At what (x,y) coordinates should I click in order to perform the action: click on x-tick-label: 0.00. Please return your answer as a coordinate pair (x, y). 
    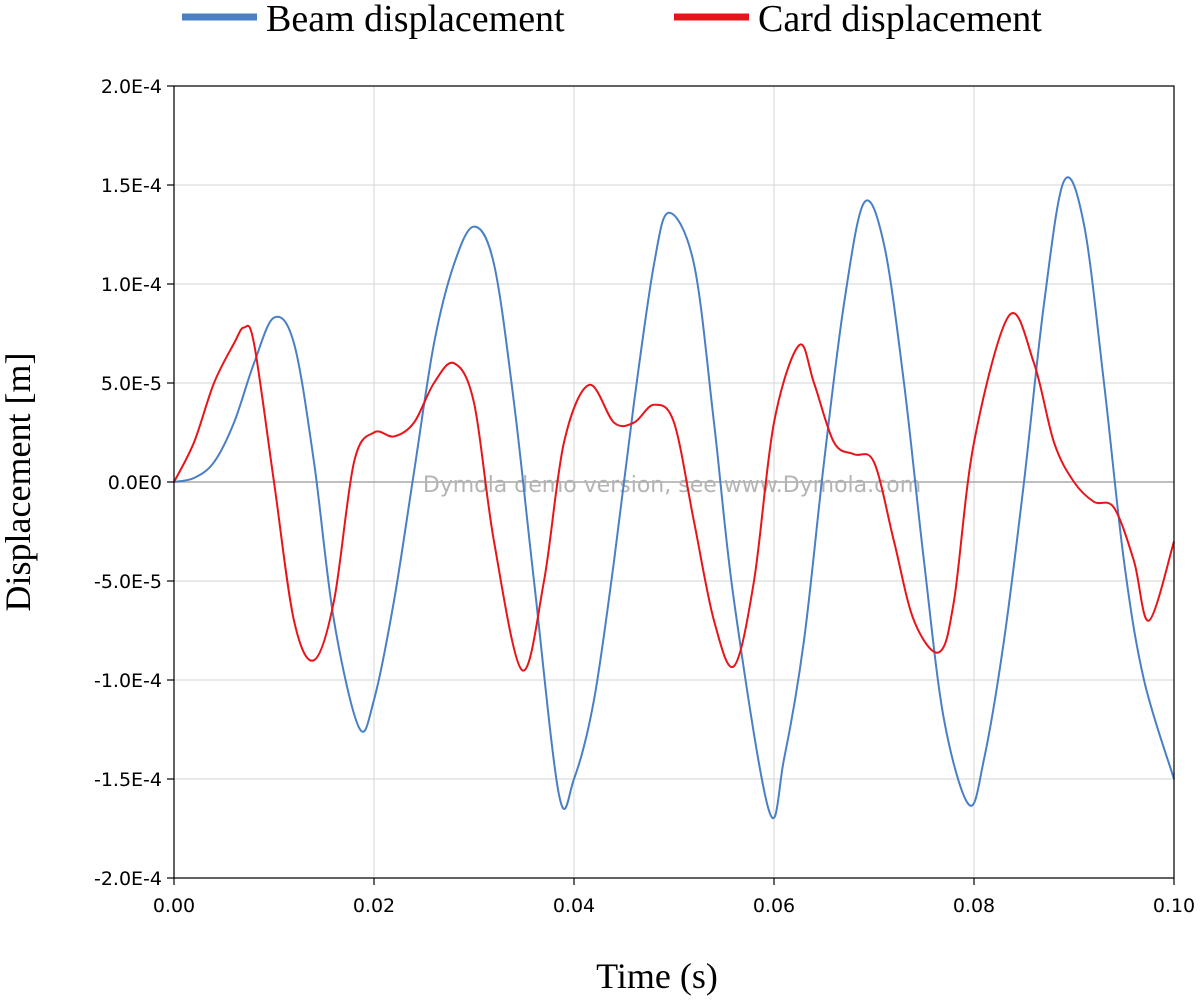
    Looking at the image, I should click on (174, 906).